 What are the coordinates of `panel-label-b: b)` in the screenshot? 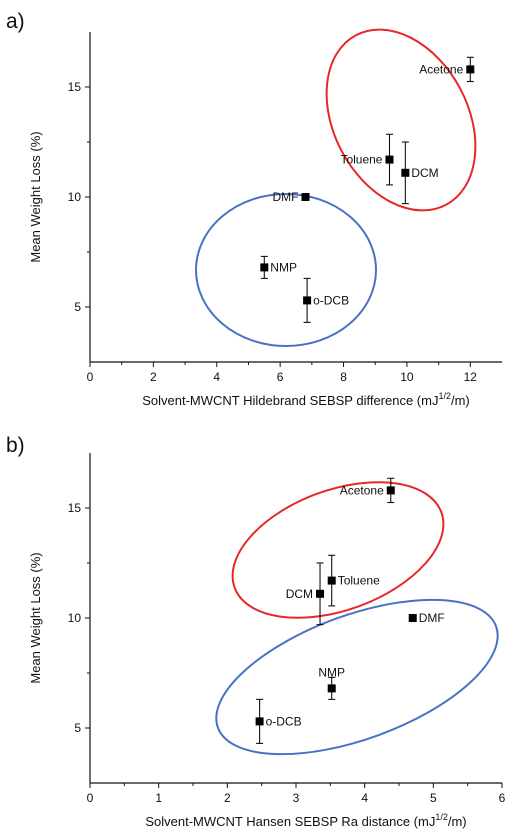 It's located at (15, 445).